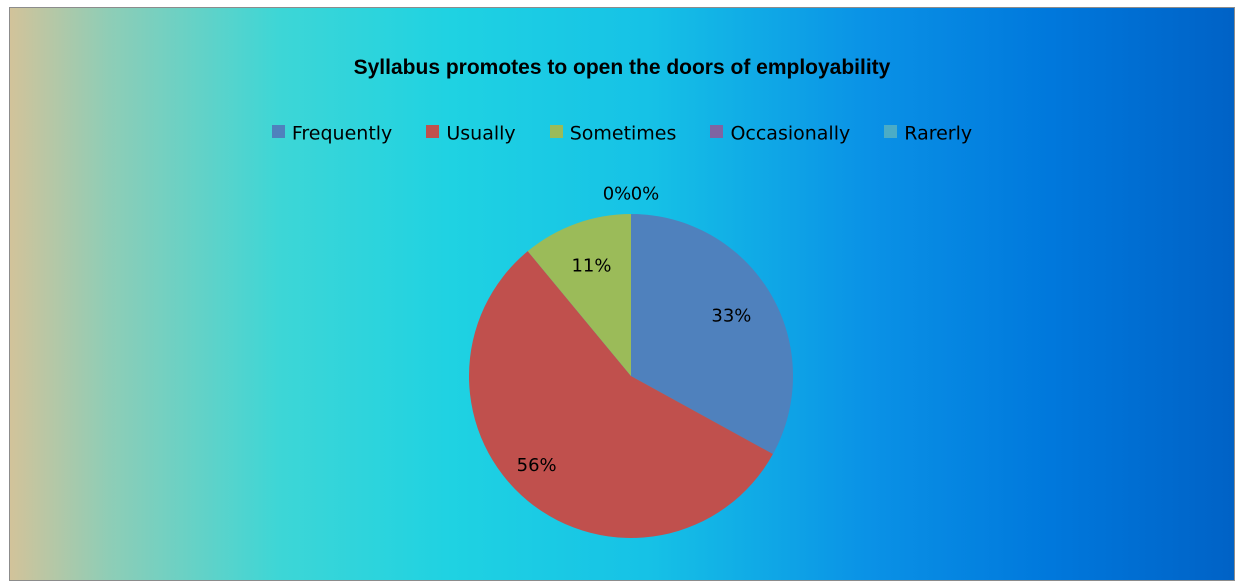  I want to click on legend-label-frequently: Frequently, so click(342, 133).